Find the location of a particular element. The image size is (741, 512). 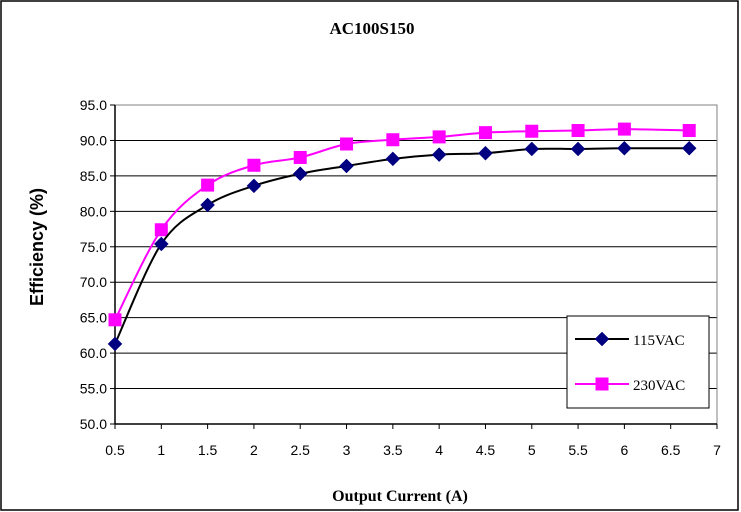

y-tick-label: 85.0 is located at coordinates (93, 176).